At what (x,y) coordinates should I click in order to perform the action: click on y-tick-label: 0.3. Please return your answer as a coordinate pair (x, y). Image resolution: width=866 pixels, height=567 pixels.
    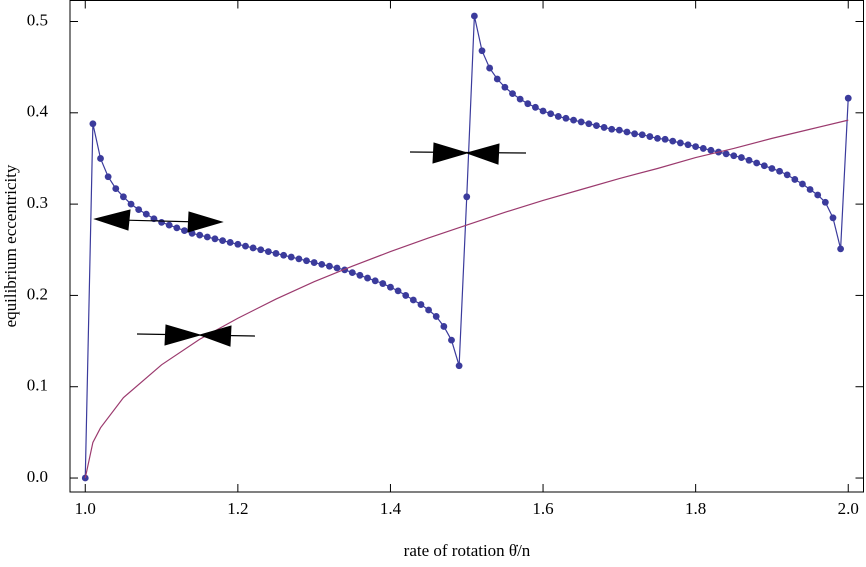
    Looking at the image, I should click on (37, 202).